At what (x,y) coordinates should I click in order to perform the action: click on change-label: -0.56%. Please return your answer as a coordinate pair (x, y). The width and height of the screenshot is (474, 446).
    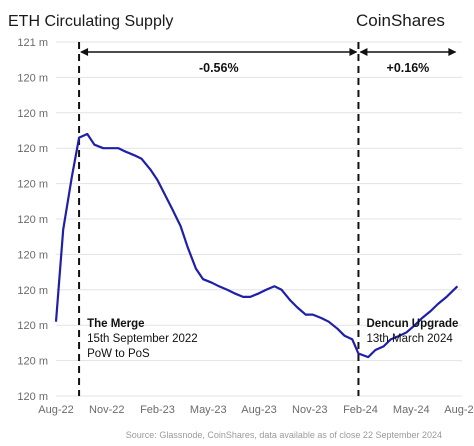
    Looking at the image, I should click on (219, 68).